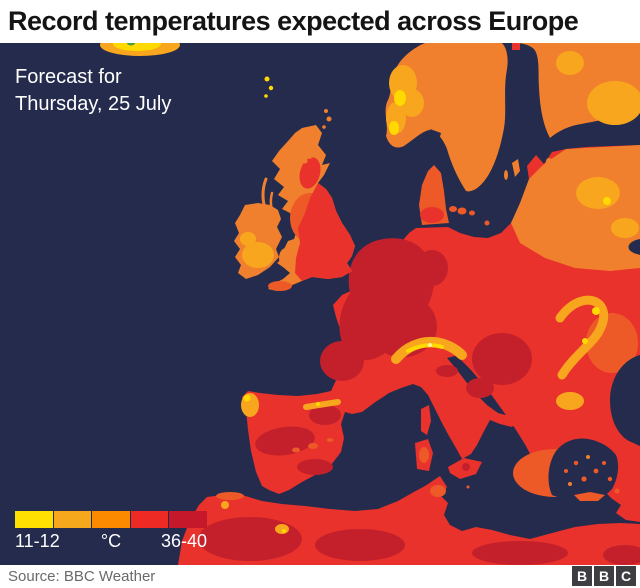 The image size is (640, 588). Describe the element at coordinates (37, 541) in the screenshot. I see `legend-min-label: 11-12` at that location.